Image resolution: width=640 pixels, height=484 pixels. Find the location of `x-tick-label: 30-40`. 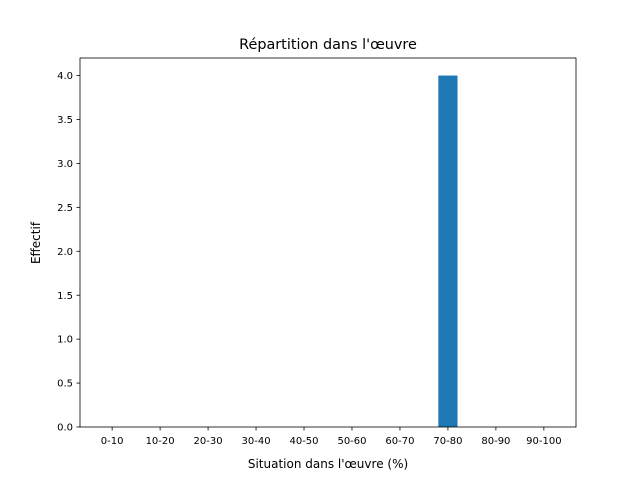

x-tick-label: 30-40 is located at coordinates (256, 441).